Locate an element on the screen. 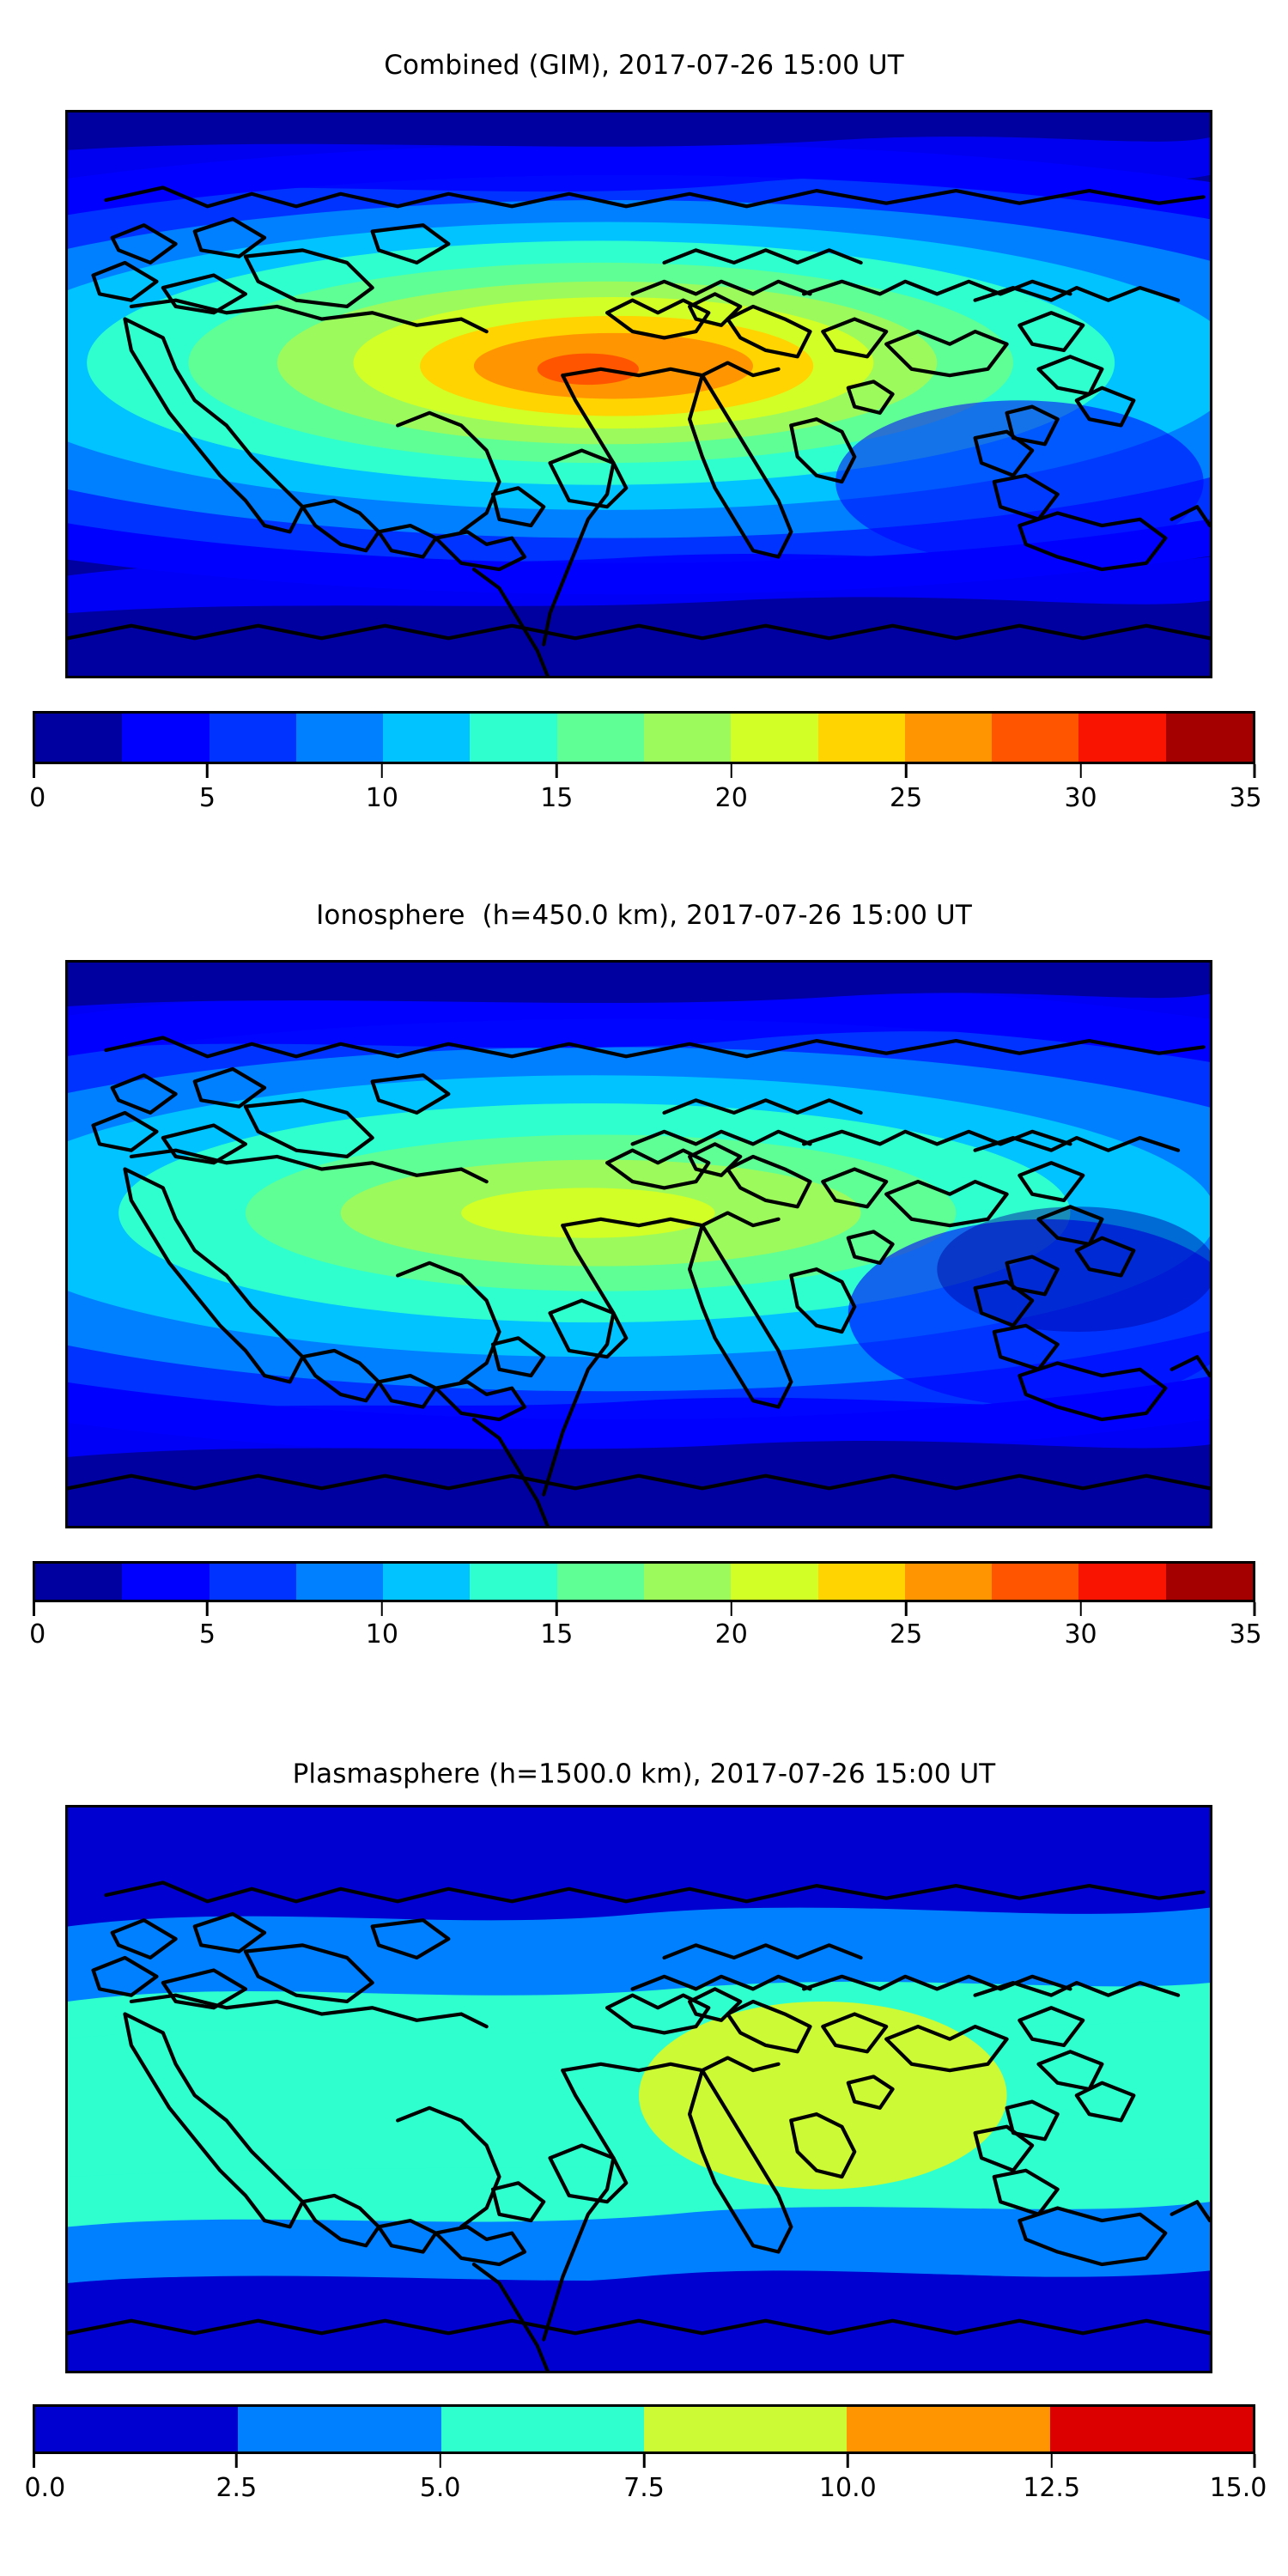  colorbar-combined: 0 5 10 15 20 25 30 35 is located at coordinates (645, 762).